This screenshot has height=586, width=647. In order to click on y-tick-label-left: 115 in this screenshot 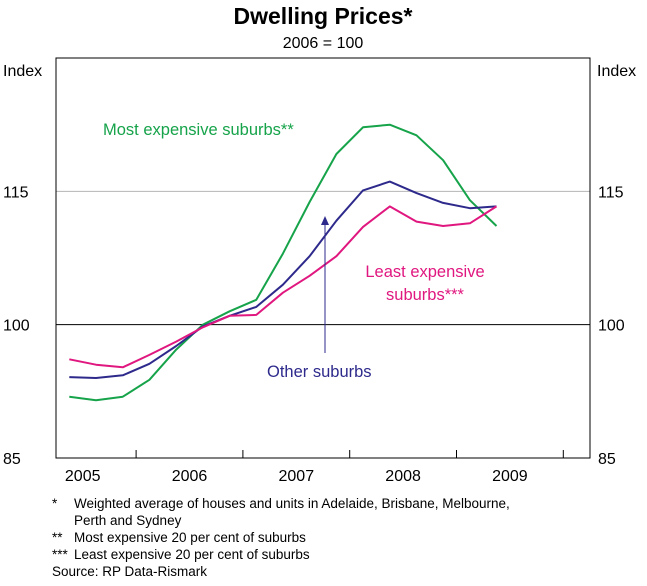, I will do `click(16, 192)`.